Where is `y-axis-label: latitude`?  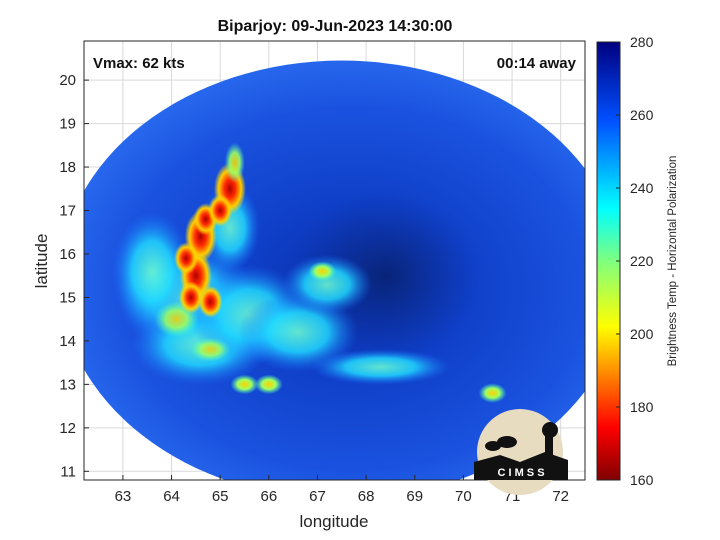
y-axis-label: latitude is located at coordinates (41, 261).